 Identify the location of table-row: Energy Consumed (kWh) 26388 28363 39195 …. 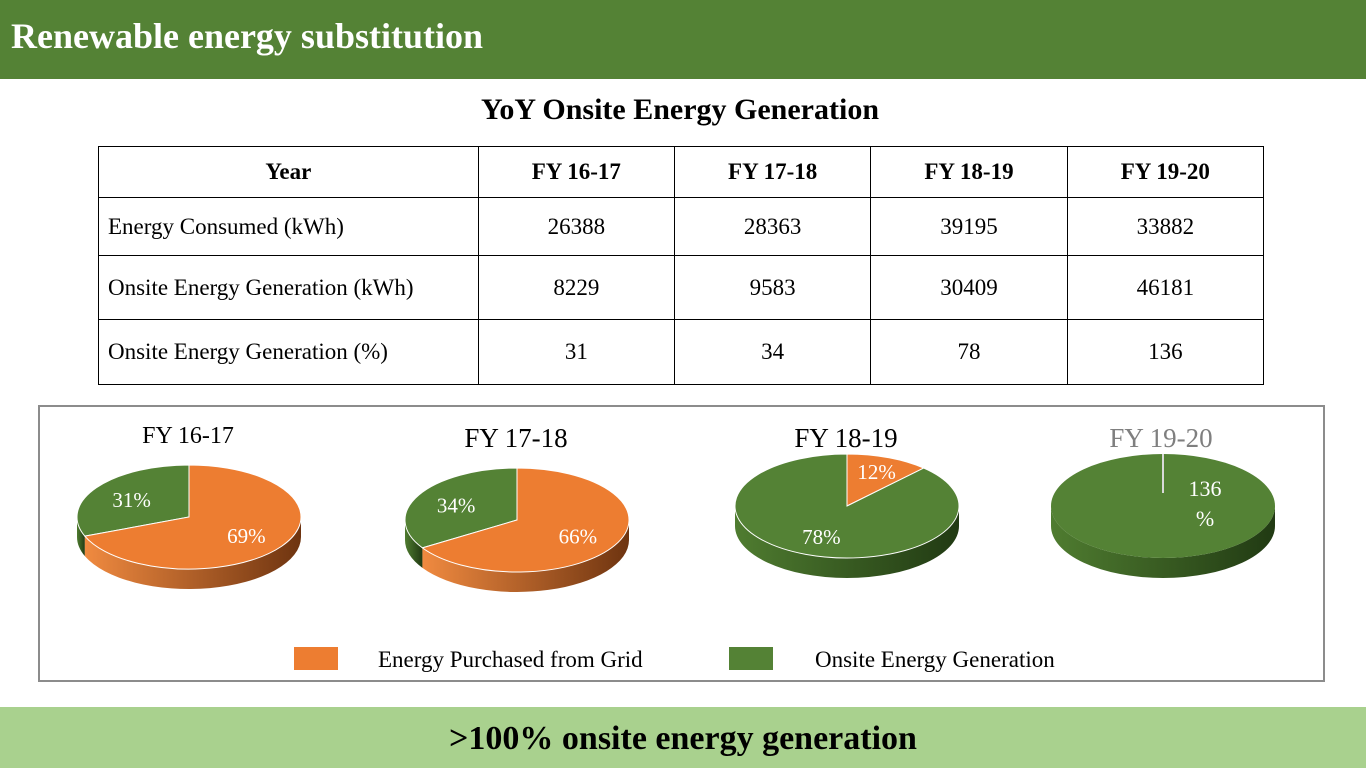
(681, 226).